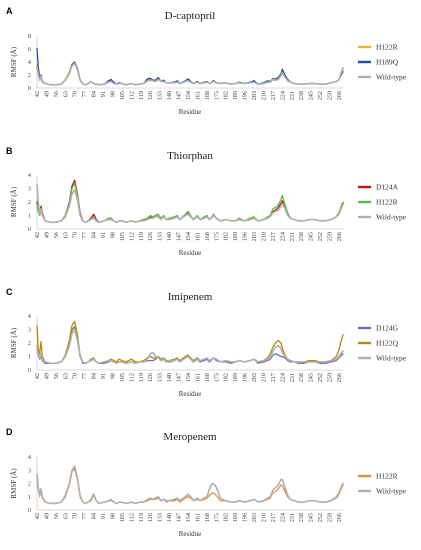 The width and height of the screenshot is (421, 550). What do you see at coordinates (263, 95) in the screenshot?
I see `x-tick-label: 210` at bounding box center [263, 95].